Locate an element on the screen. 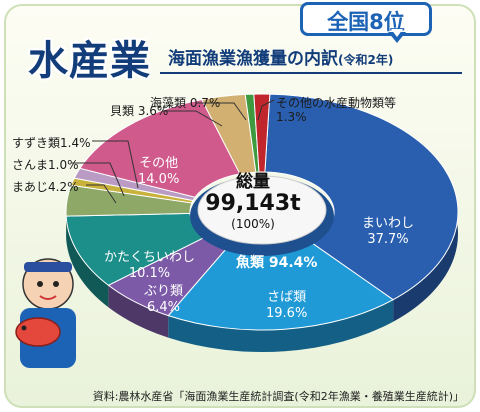  label-iwashi-pct: 37.7% is located at coordinates (388, 239).